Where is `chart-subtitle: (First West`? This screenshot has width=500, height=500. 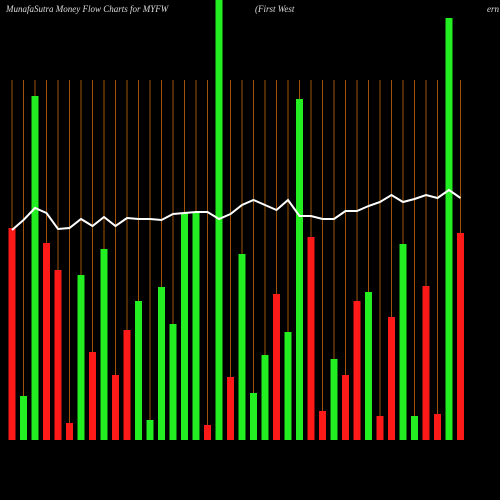 chart-subtitle: (First West is located at coordinates (275, 9).